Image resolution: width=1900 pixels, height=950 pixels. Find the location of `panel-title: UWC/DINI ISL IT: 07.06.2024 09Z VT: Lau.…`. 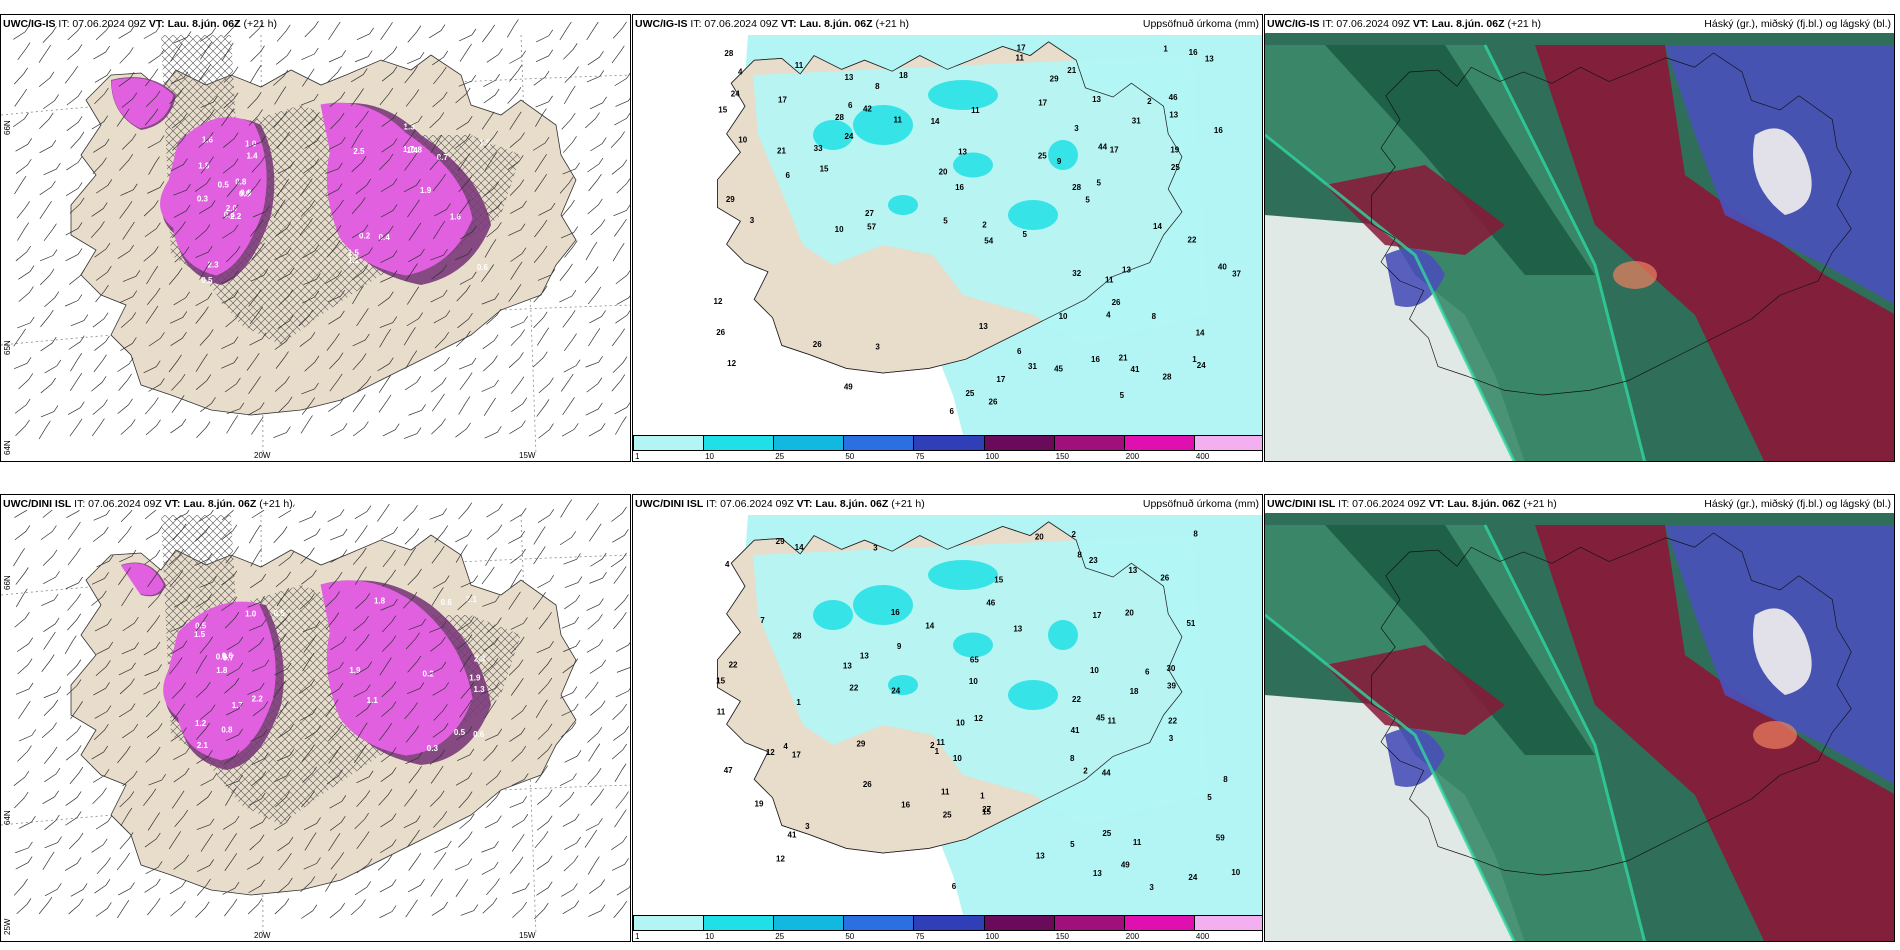

panel-title: UWC/DINI ISL IT: 07.06.2024 09Z VT: Lau.… is located at coordinates (1412, 504).